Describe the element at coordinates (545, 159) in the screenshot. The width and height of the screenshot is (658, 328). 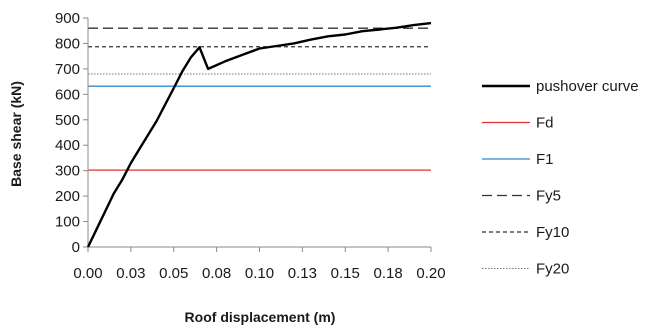
I see `legend-label-f1: F1` at that location.